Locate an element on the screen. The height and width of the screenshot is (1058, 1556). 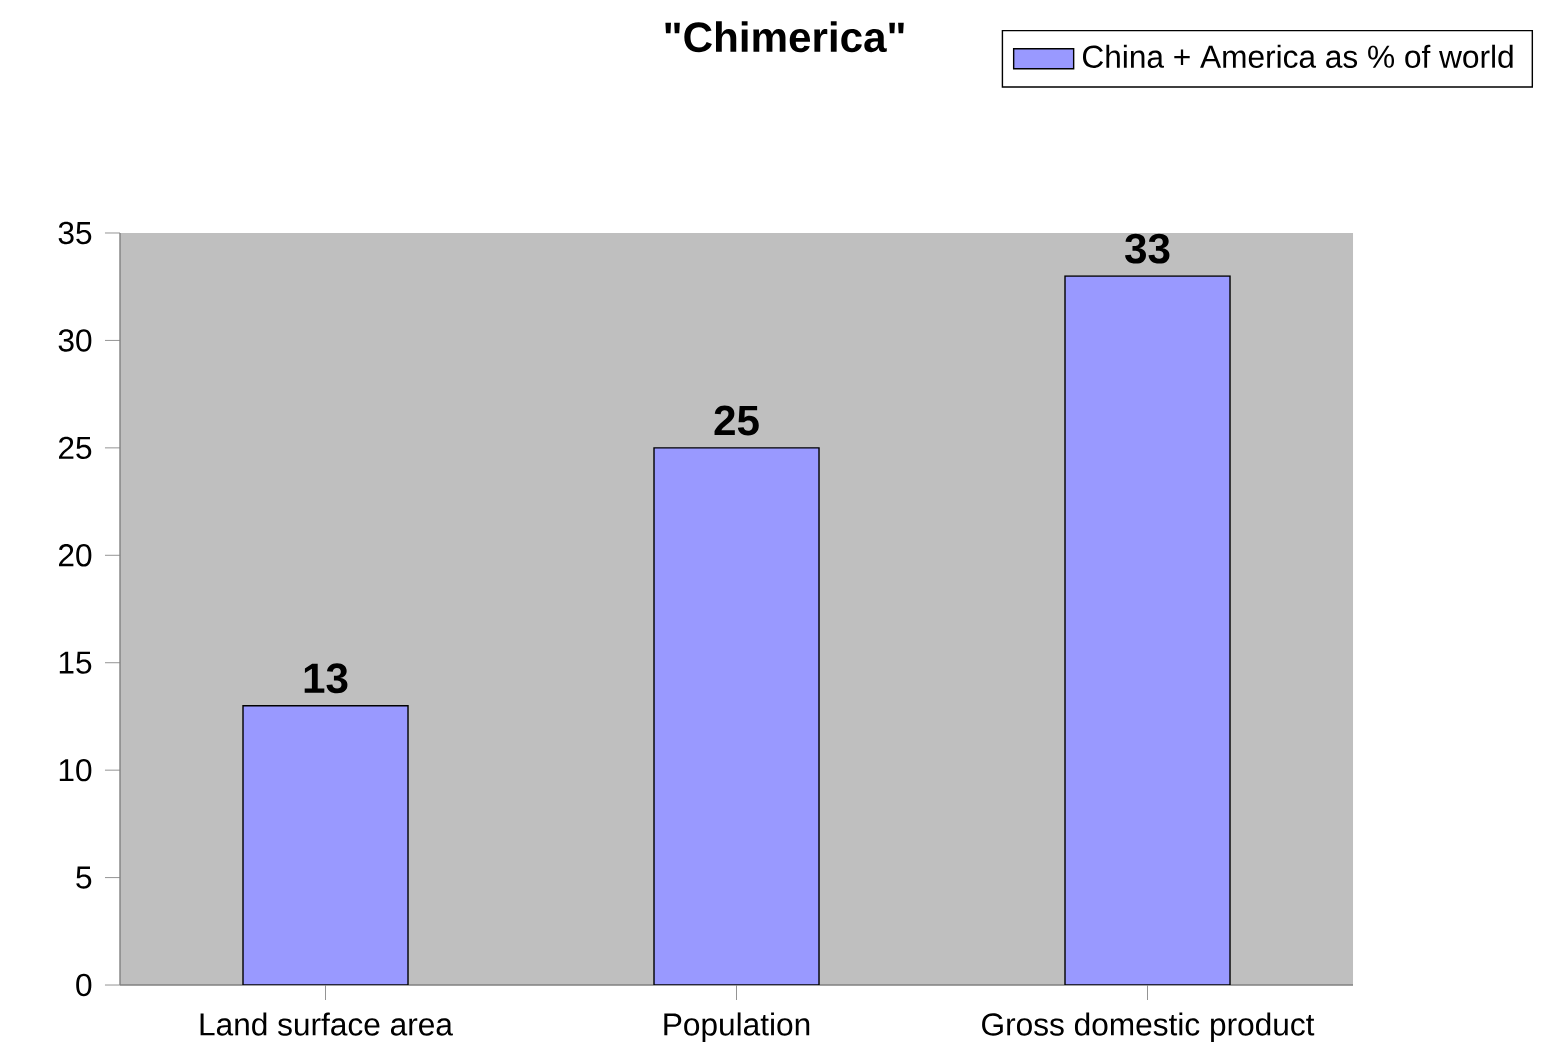
y-tick-label: 20 is located at coordinates (75, 555).